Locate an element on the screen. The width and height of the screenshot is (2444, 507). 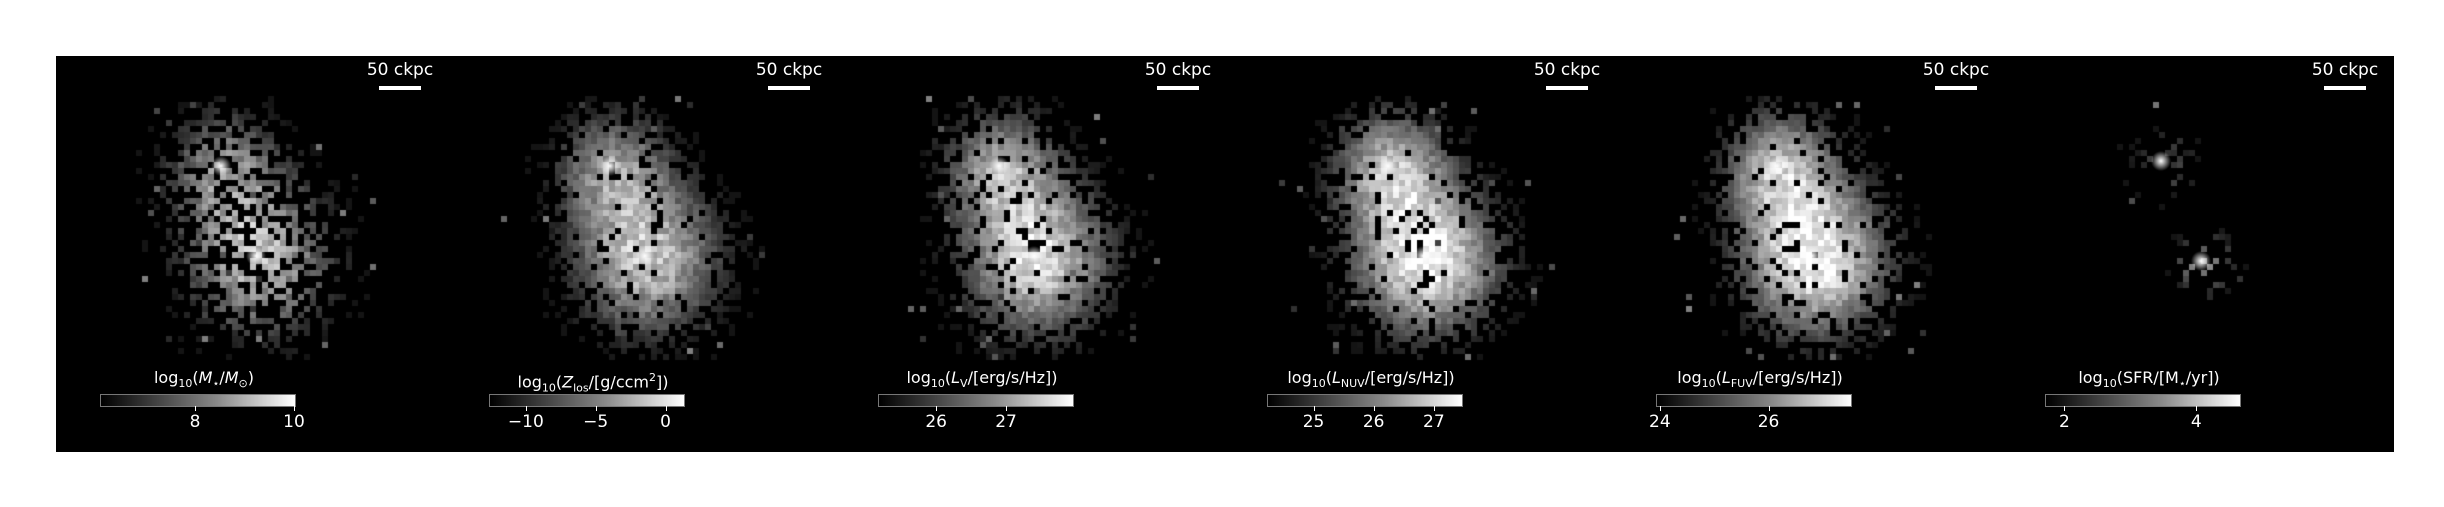
map-panel-2: 50 ckpc log10(Zlos/[g/ccm2]) −10 −5 0 is located at coordinates (639, 254).